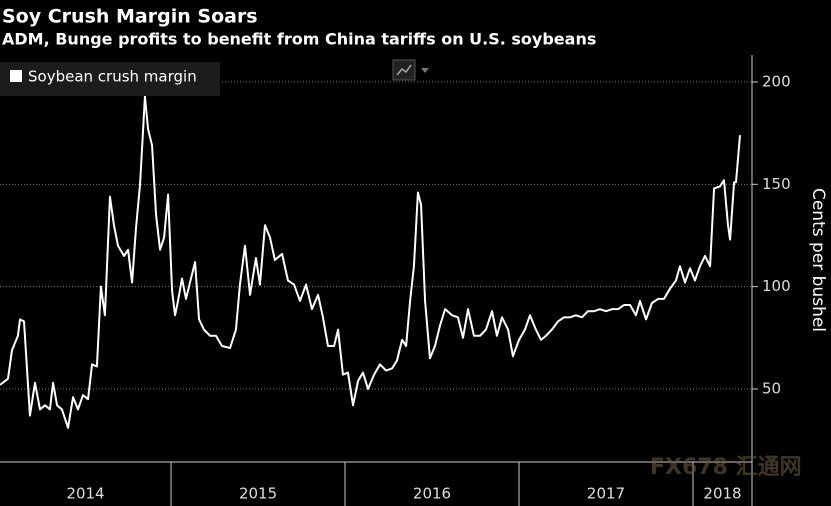 The image size is (831, 506). Describe the element at coordinates (258, 494) in the screenshot. I see `x-tick-label: 2015` at that location.